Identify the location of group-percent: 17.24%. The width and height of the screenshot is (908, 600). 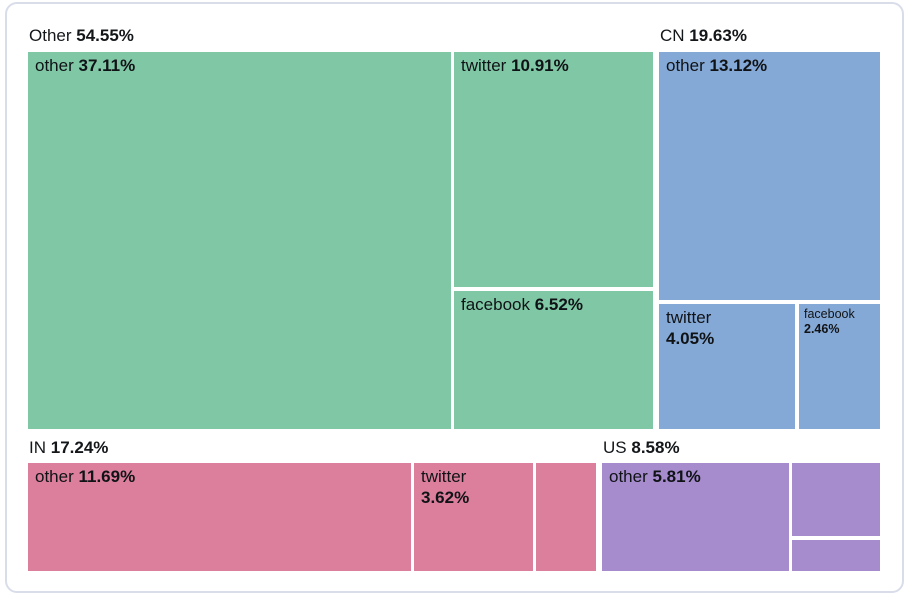
(79, 447).